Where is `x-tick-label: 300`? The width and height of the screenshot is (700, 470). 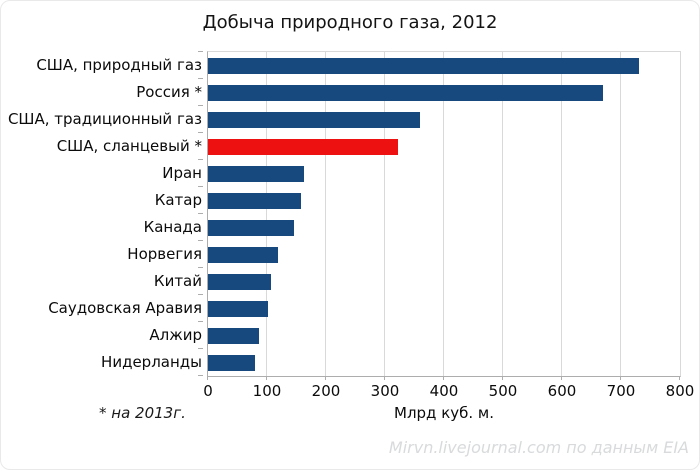 x-tick-label: 300 is located at coordinates (385, 391).